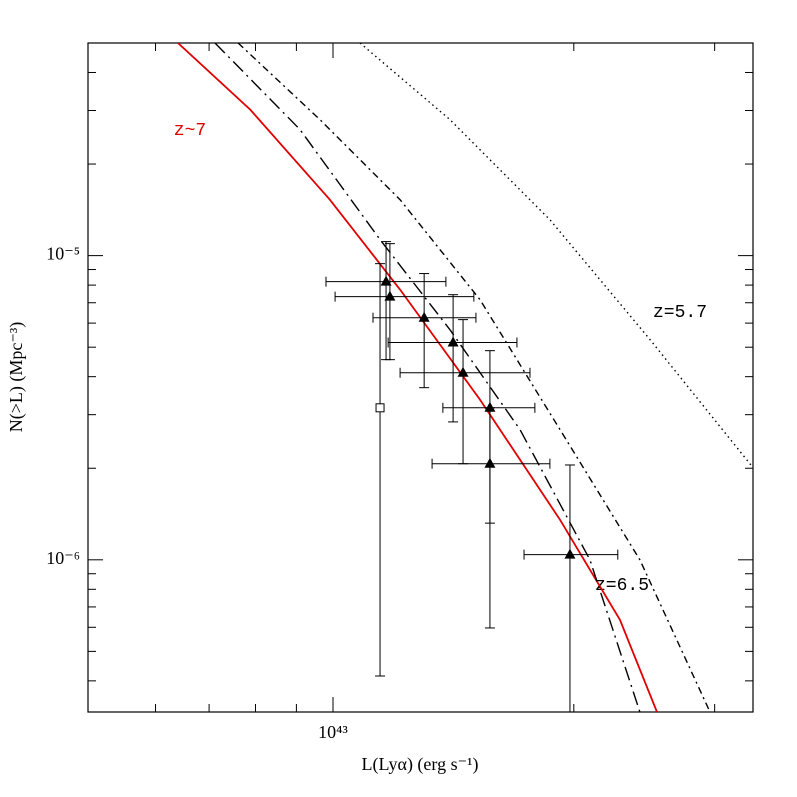 This screenshot has width=797, height=797. I want to click on y-tick-label: 10⁻⁵, so click(63, 254).